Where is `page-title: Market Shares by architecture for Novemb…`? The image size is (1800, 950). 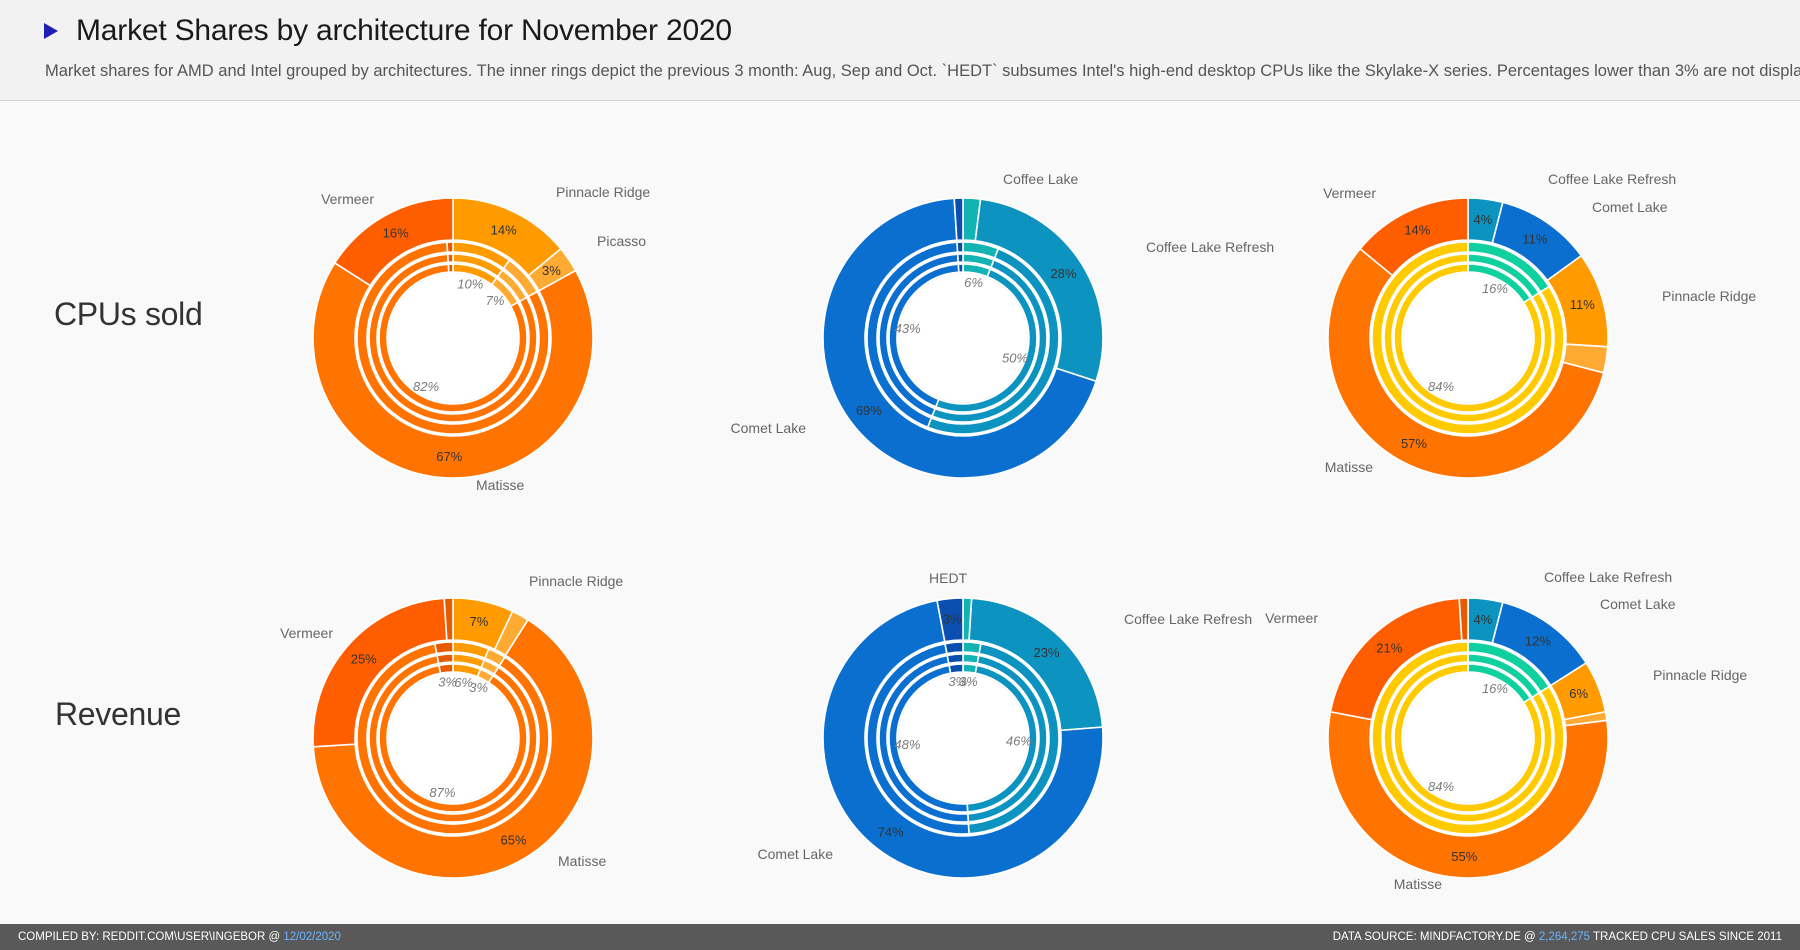
page-title: Market Shares by architecture for Novemb… is located at coordinates (404, 30).